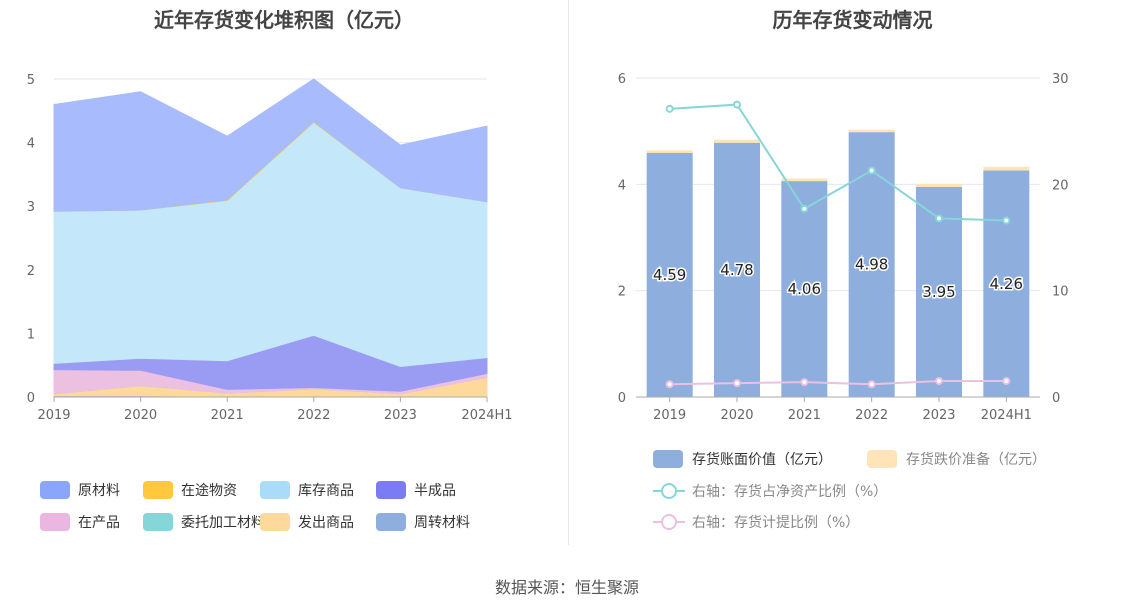 This screenshot has height=612, width=1134. Describe the element at coordinates (852, 20) in the screenshot. I see `right-chart-title: 历年存货变动情况` at that location.